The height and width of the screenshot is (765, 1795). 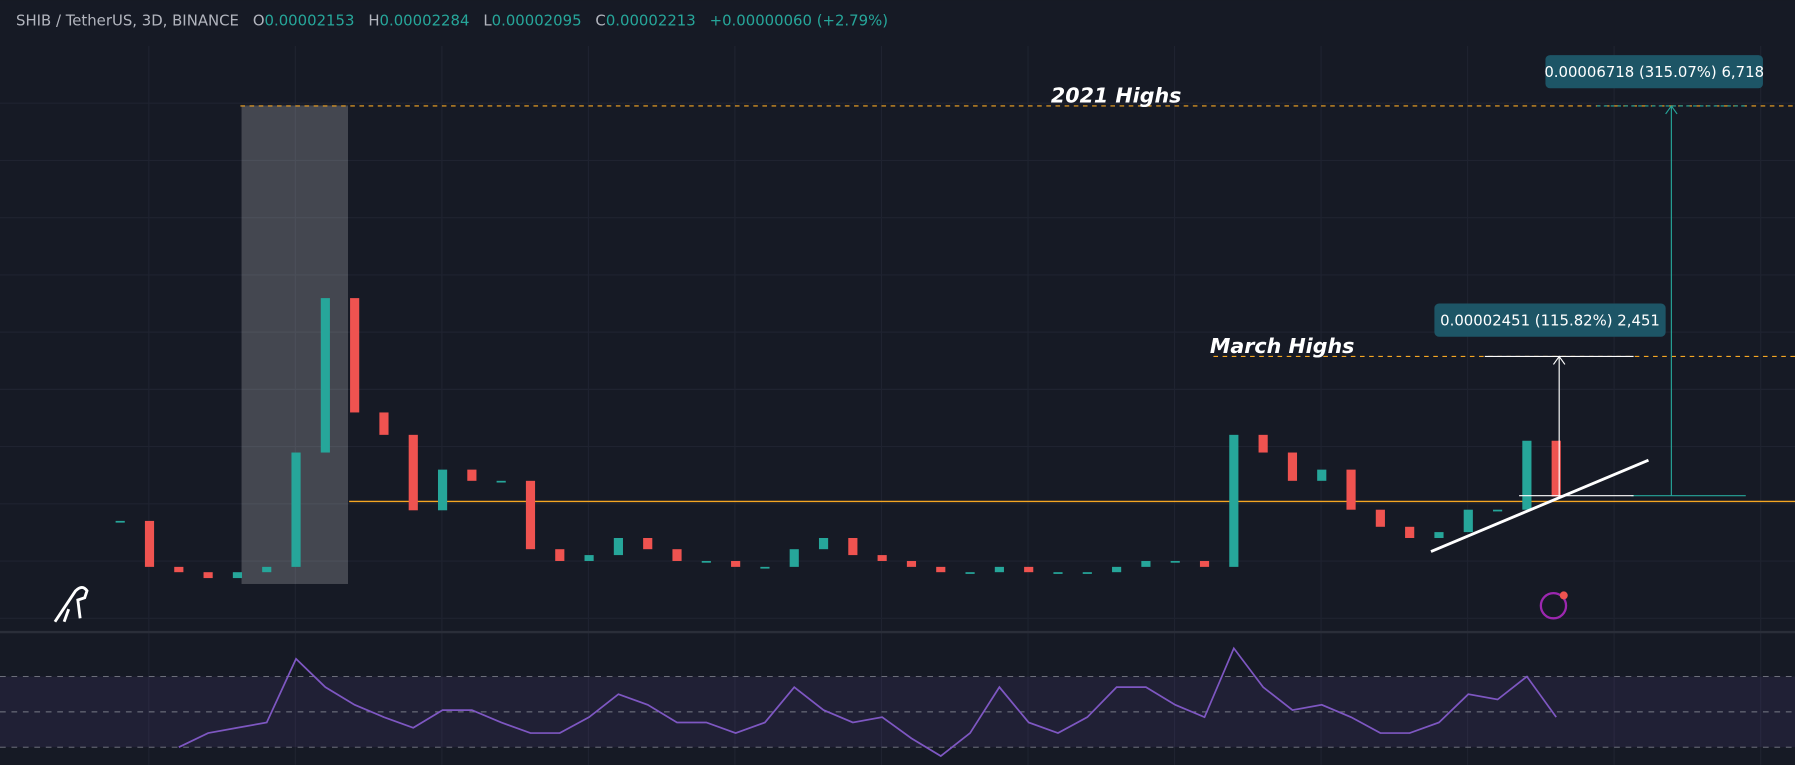 What do you see at coordinates (1116, 96) in the screenshot?
I see `level-label: 2021 Highs` at bounding box center [1116, 96].